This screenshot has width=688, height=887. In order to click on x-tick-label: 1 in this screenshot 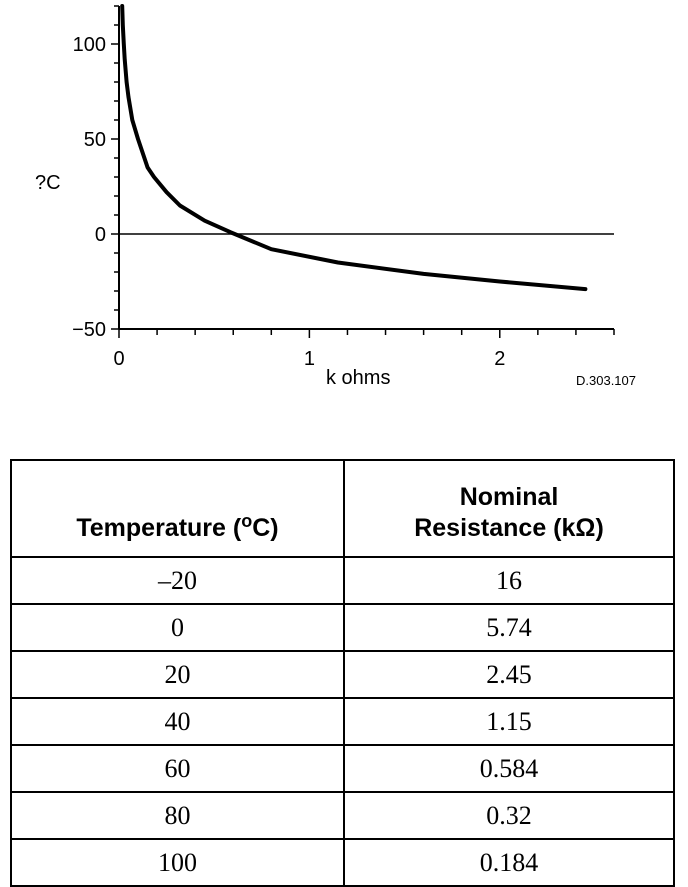, I will do `click(309, 359)`.